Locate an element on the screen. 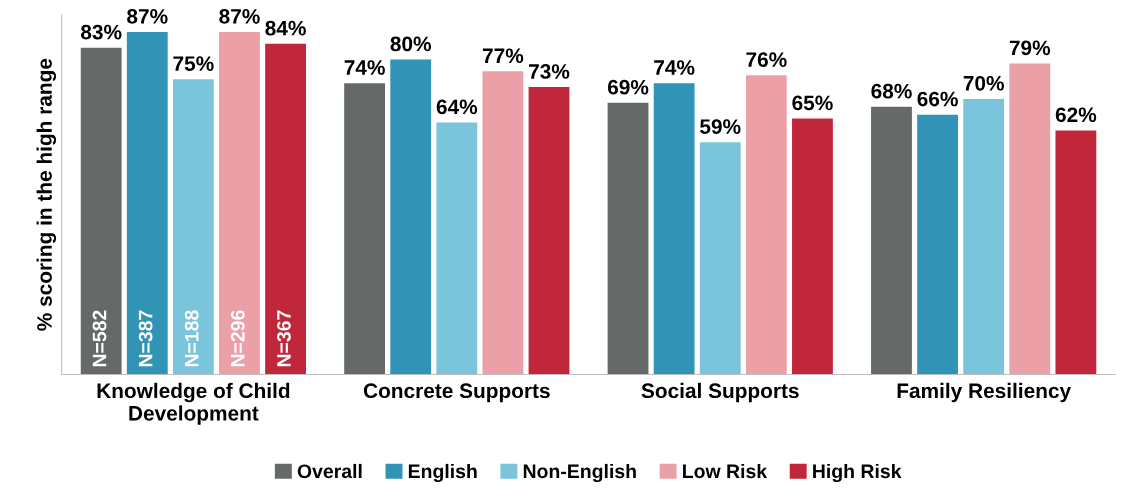 Image resolution: width=1121 pixels, height=496 pixels. data-label: 65% is located at coordinates (812, 103).